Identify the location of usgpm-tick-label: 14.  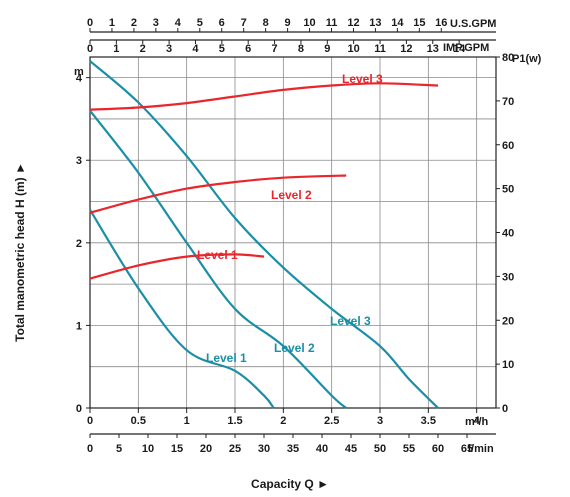
(397, 23).